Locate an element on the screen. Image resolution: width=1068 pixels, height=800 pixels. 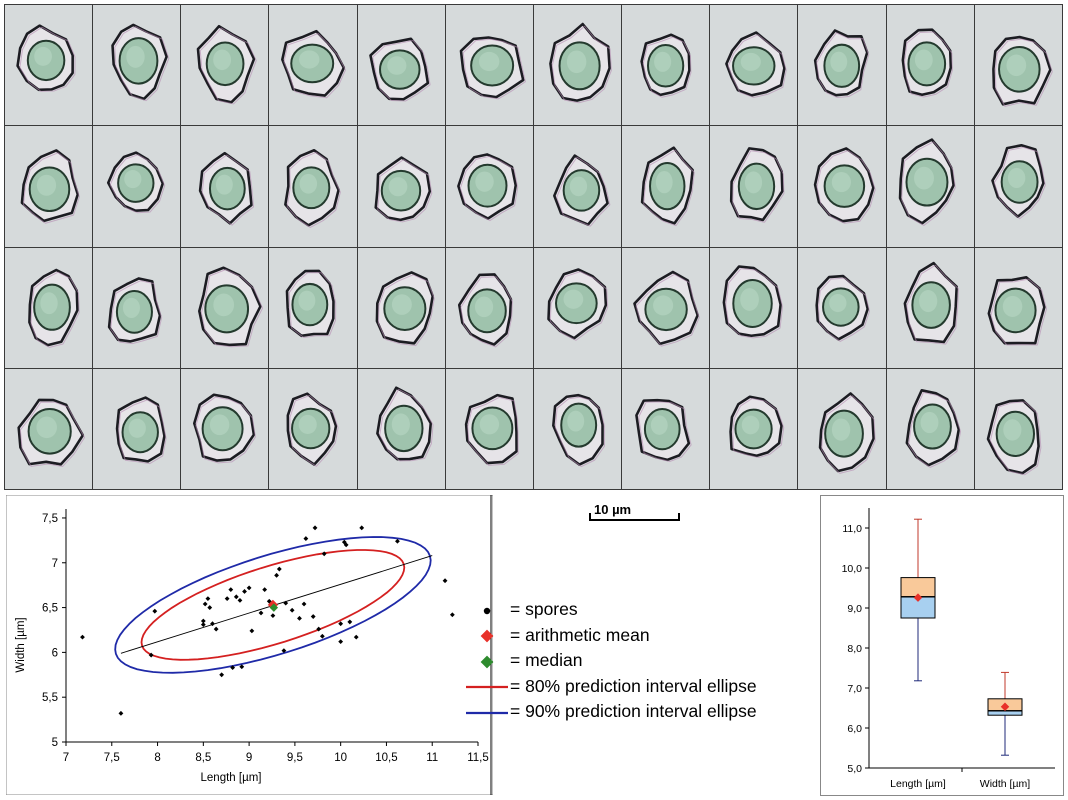
y-axis-label: Width [µm] is located at coordinates (21, 644).